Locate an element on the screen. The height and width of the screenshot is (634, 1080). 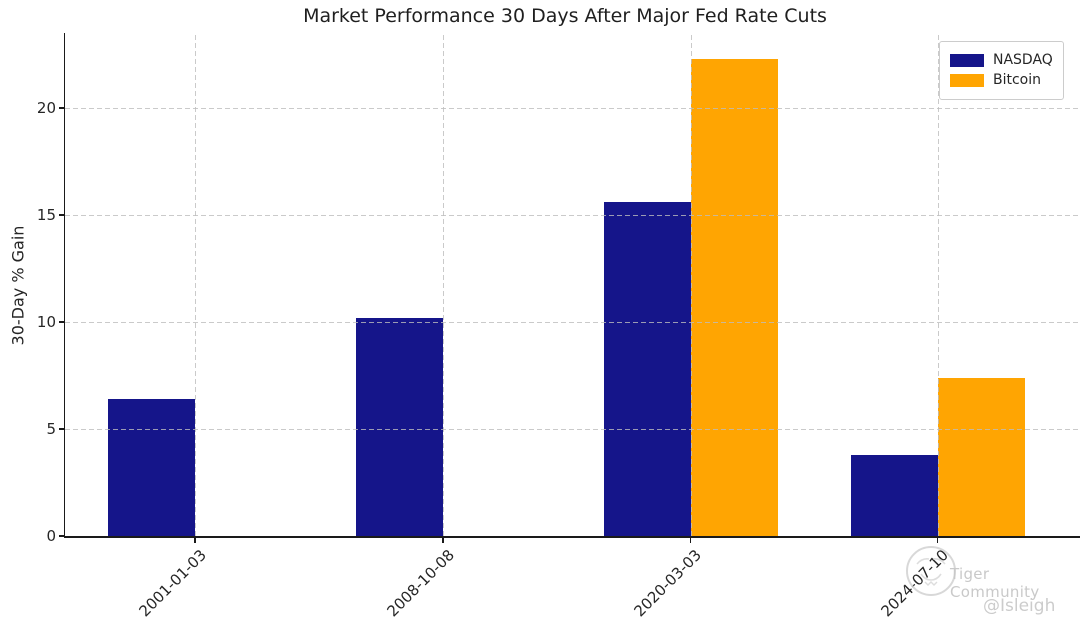
x-tick-label-text: 2001-01-03 is located at coordinates (172, 583).